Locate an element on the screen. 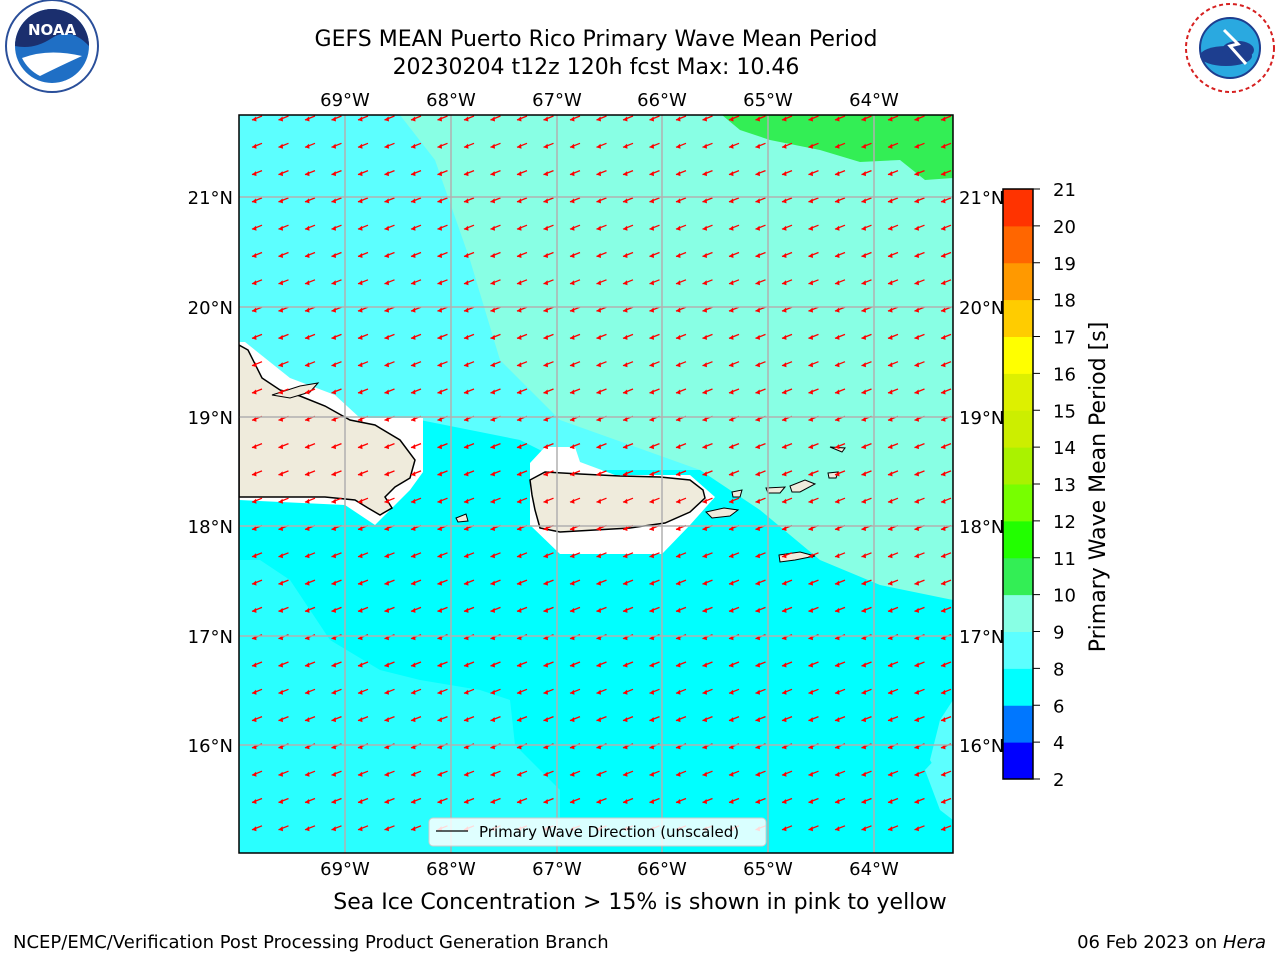  lon-labels-top: 69°W 68°W 67°W 66°W 65°W 64°W is located at coordinates (609, 100).